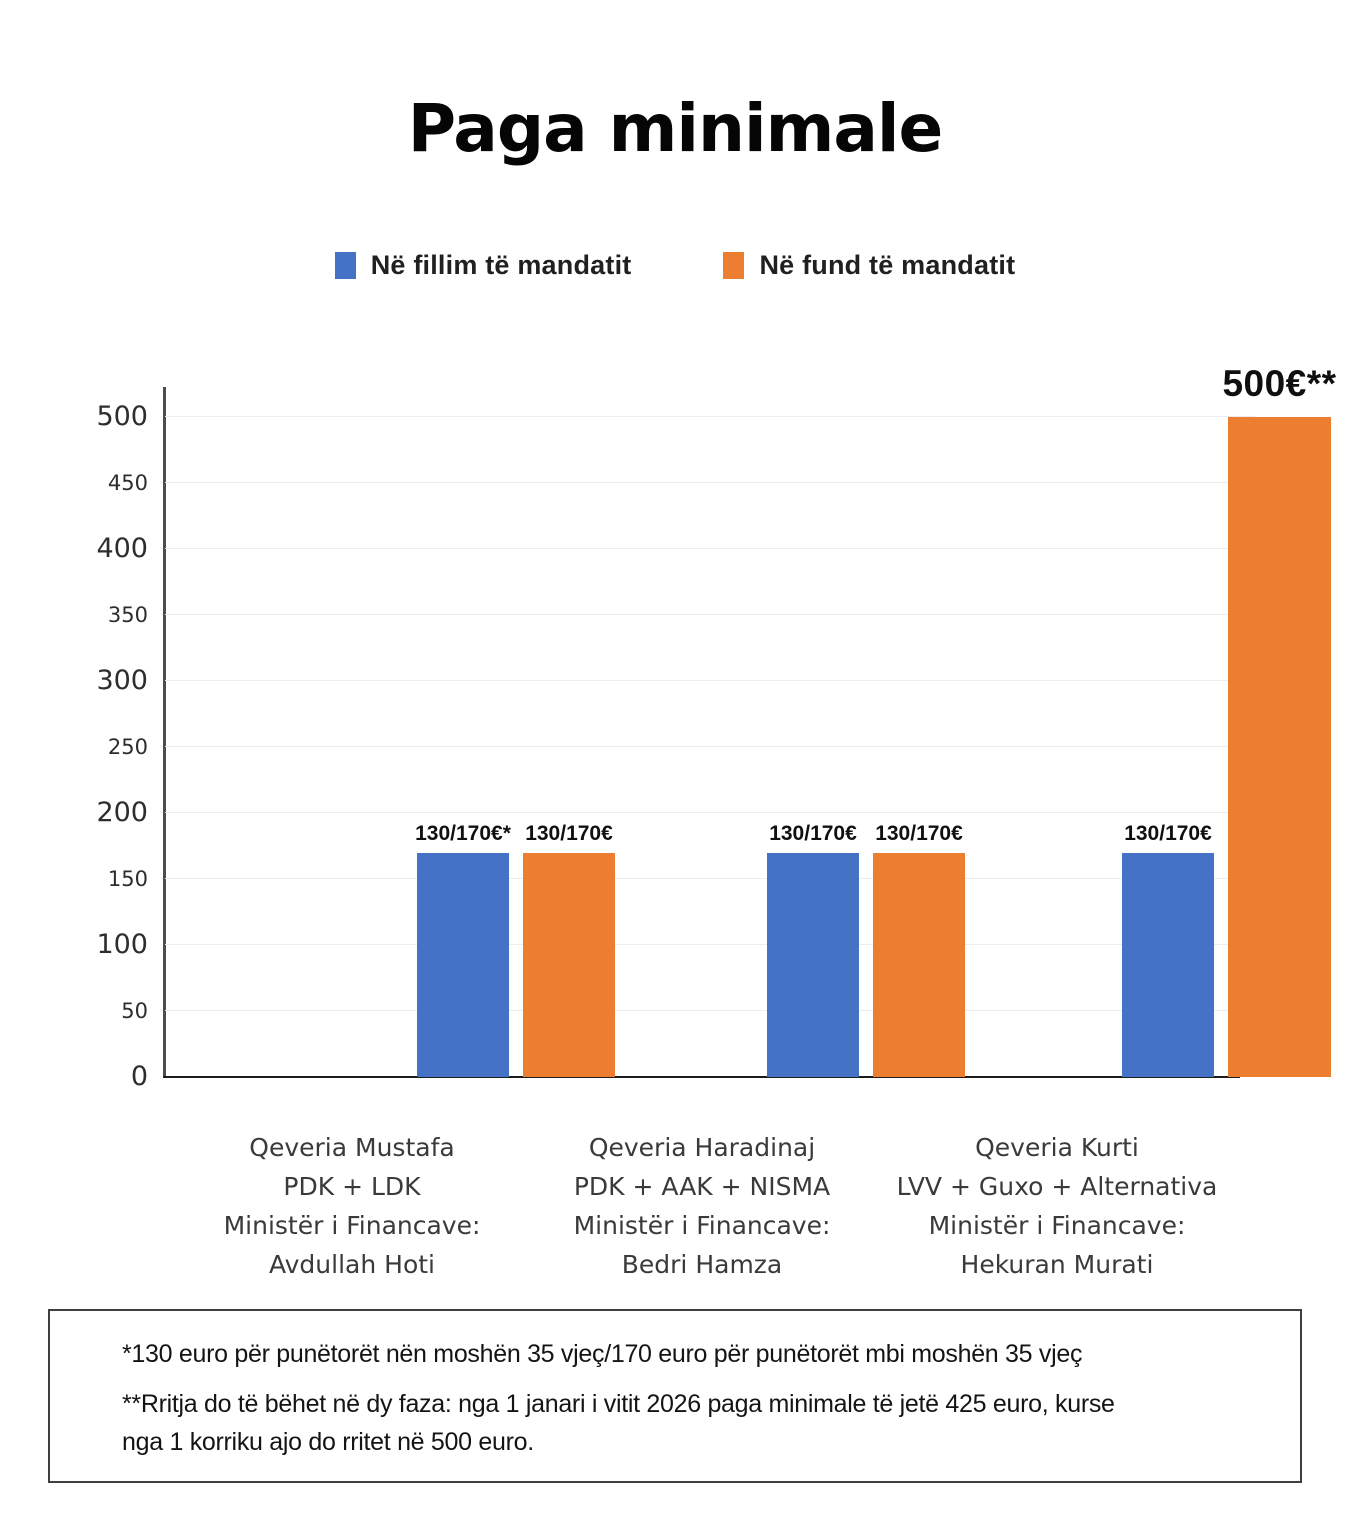 The width and height of the screenshot is (1350, 1534). I want to click on legend-item-fund: Në fund të mandatit, so click(869, 265).